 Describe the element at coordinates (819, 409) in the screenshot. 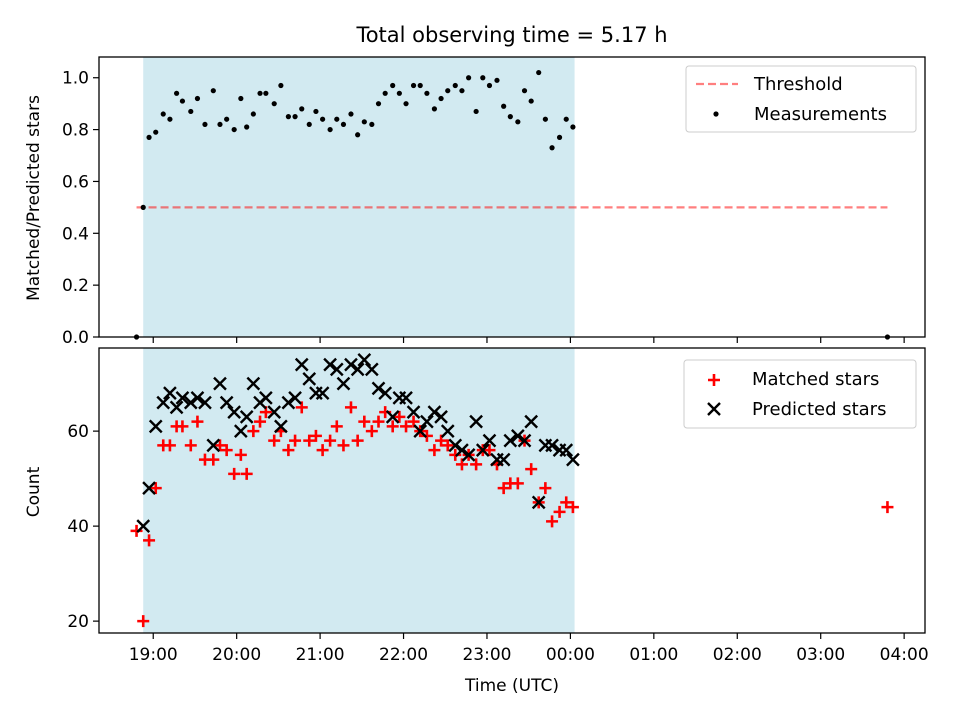

I see `legend-predicted-label: Predicted stars` at that location.